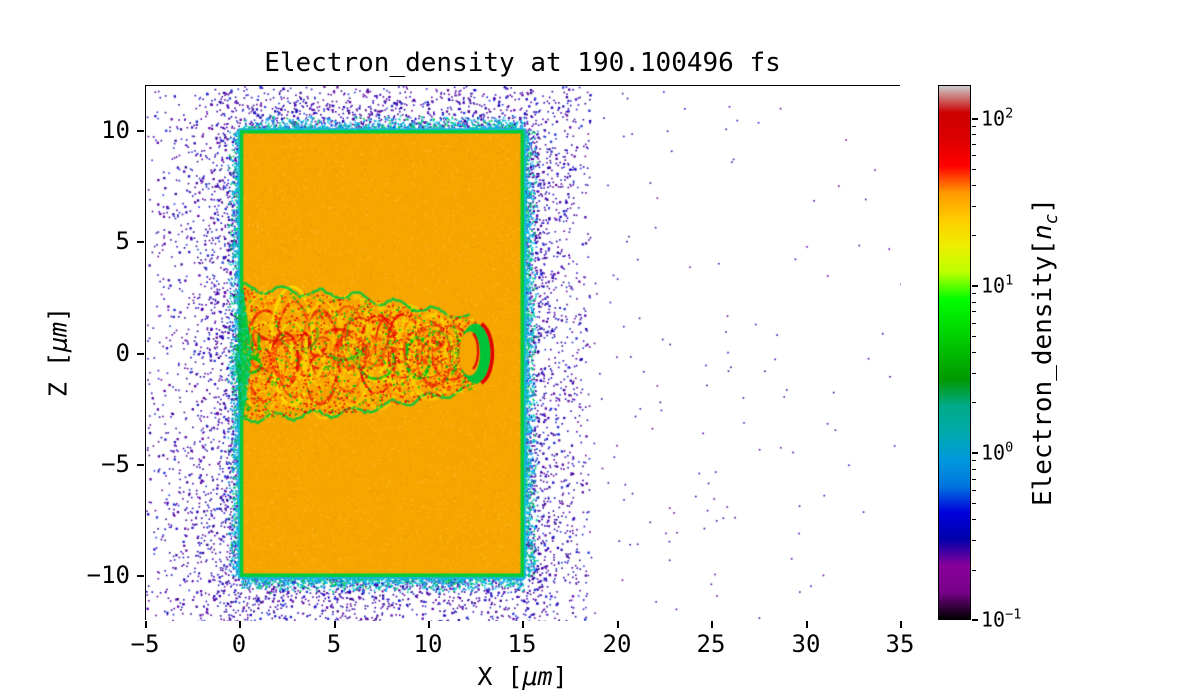 Image resolution: width=1200 pixels, height=700 pixels. Describe the element at coordinates (115, 130) in the screenshot. I see `y-tick-label: 10` at that location.